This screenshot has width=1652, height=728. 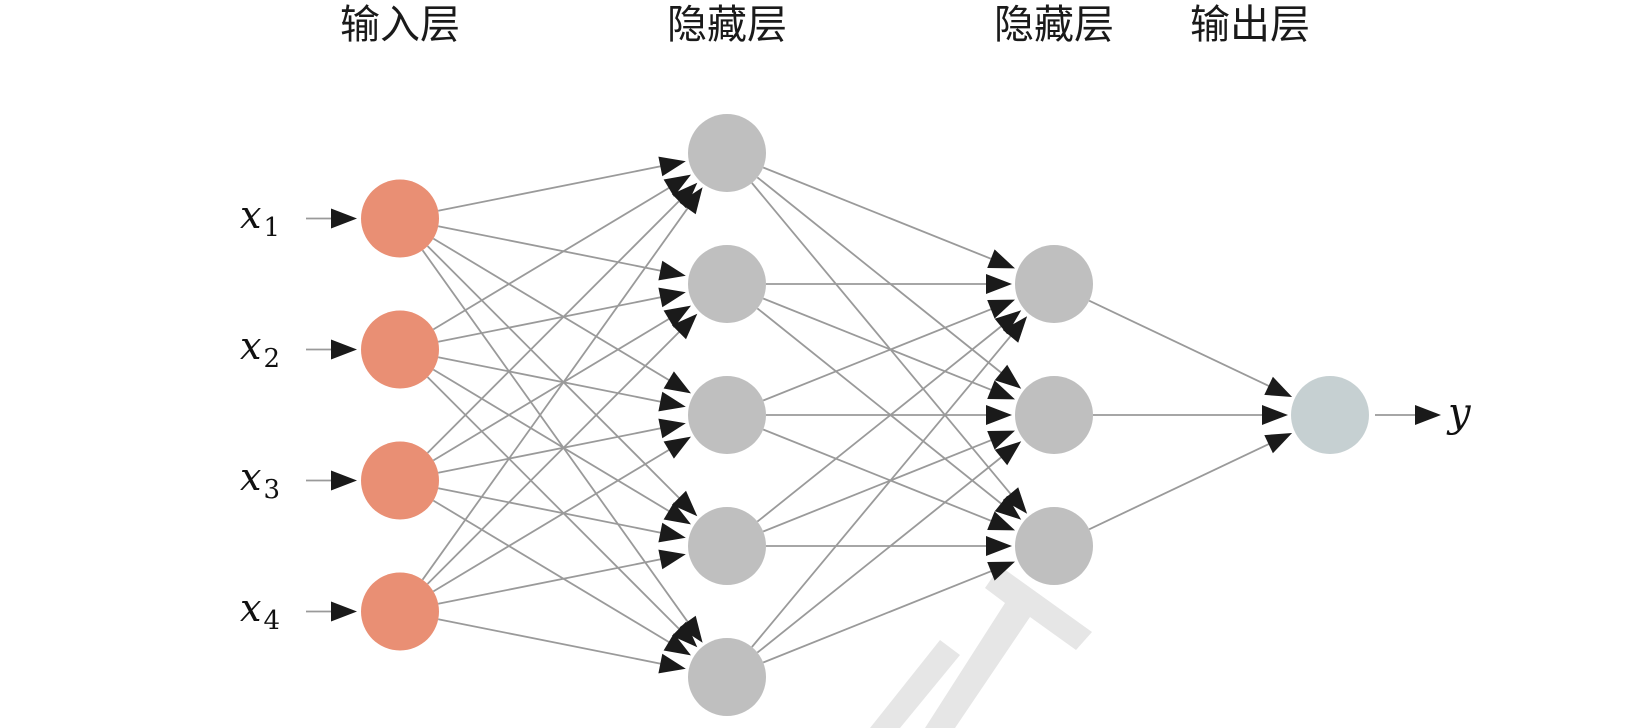 I want to click on output-node, so click(x=1330, y=415).